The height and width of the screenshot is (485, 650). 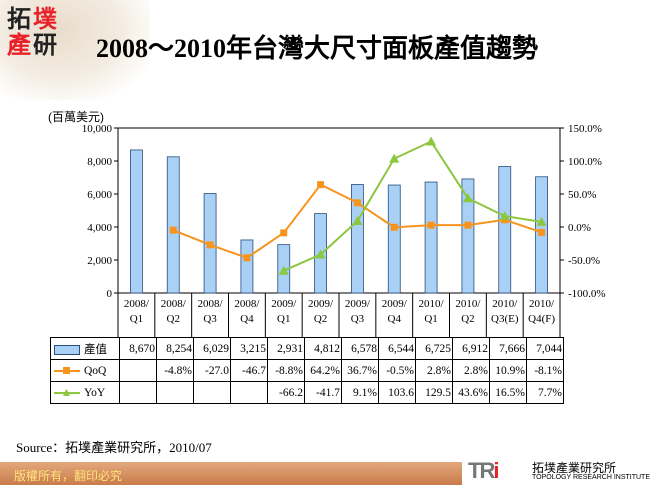 I want to click on y-tick-label: 8,000, so click(x=99, y=162).